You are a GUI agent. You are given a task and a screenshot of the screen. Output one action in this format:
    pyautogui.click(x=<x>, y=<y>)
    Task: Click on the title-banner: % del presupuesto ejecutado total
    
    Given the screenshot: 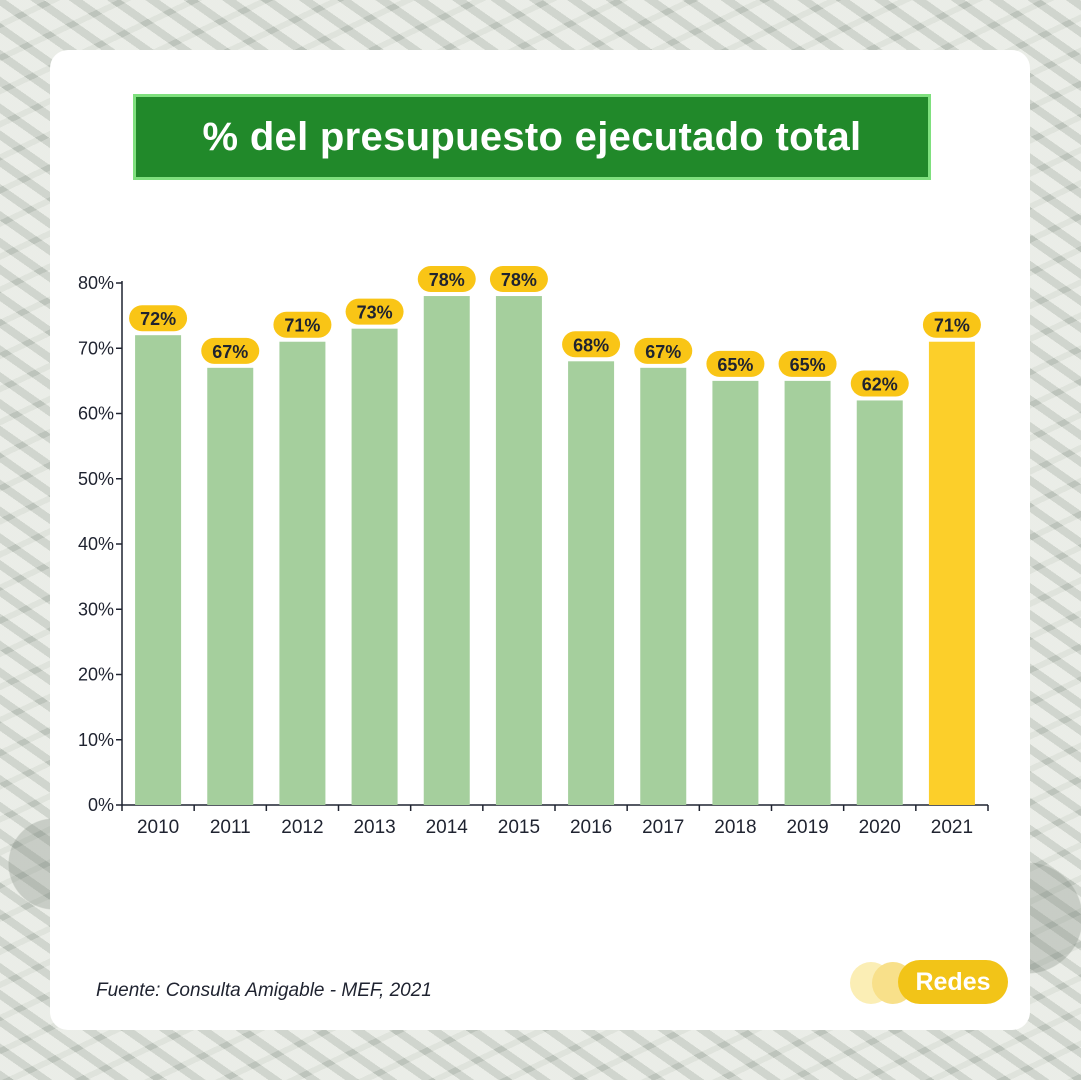 What is the action you would take?
    pyautogui.click(x=532, y=137)
    